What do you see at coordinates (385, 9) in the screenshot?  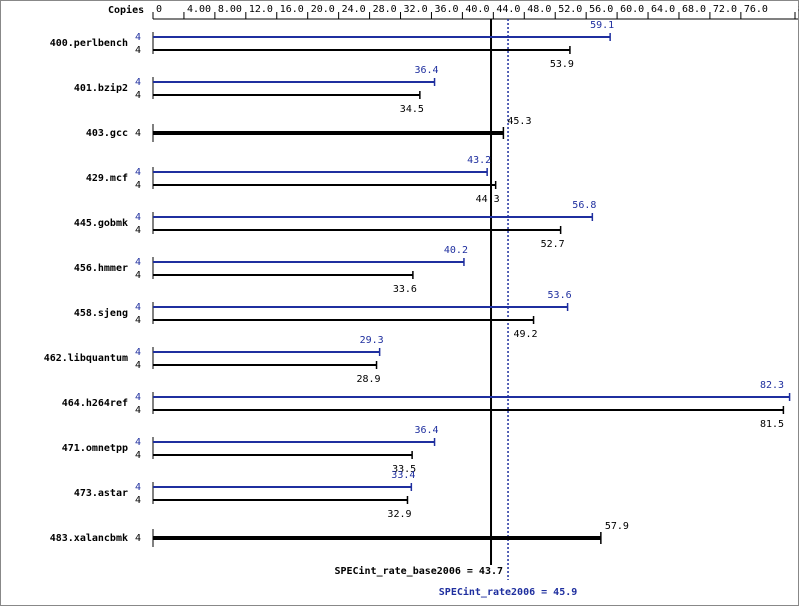 I see `x-tick-label: 28.0` at bounding box center [385, 9].